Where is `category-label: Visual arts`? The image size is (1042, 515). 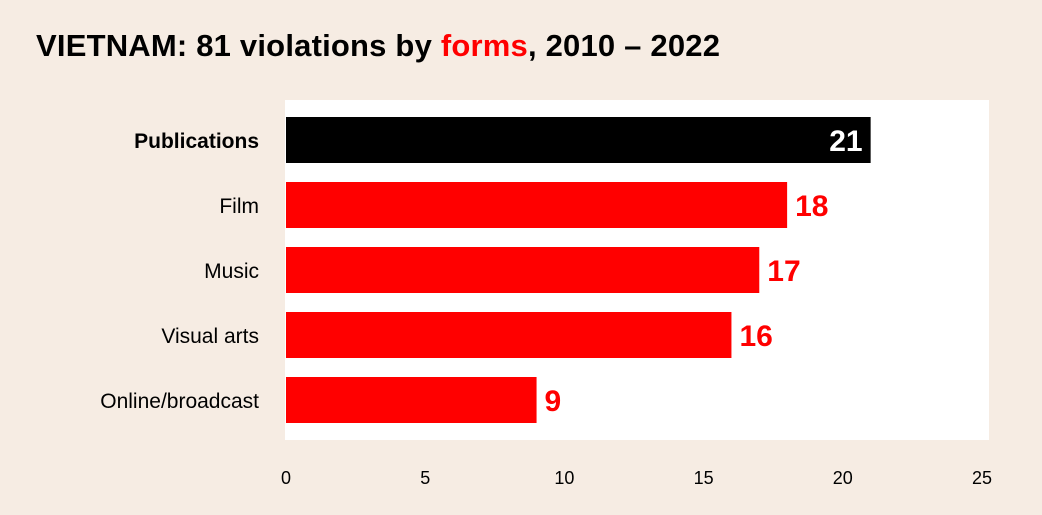
category-label: Visual arts is located at coordinates (210, 336).